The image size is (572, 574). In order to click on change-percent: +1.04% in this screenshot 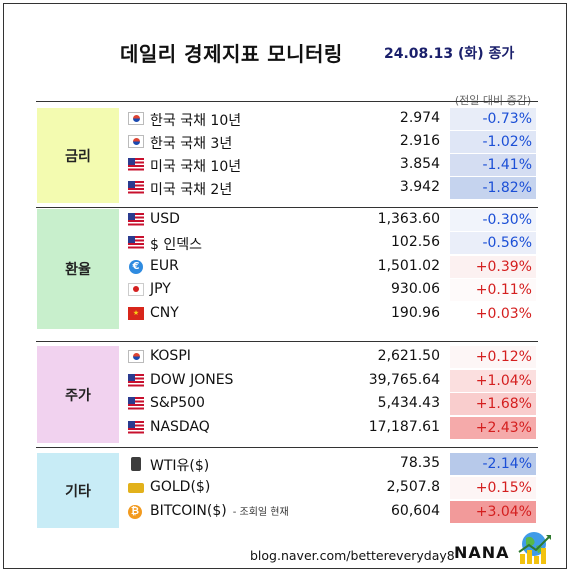, I will do `click(493, 380)`.